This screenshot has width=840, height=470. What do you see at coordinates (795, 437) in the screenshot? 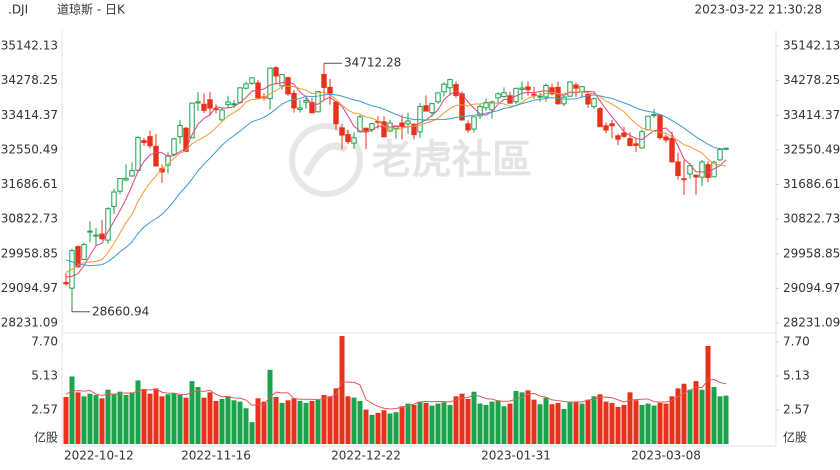
I see `volume-unit-right: 亿股` at bounding box center [795, 437].